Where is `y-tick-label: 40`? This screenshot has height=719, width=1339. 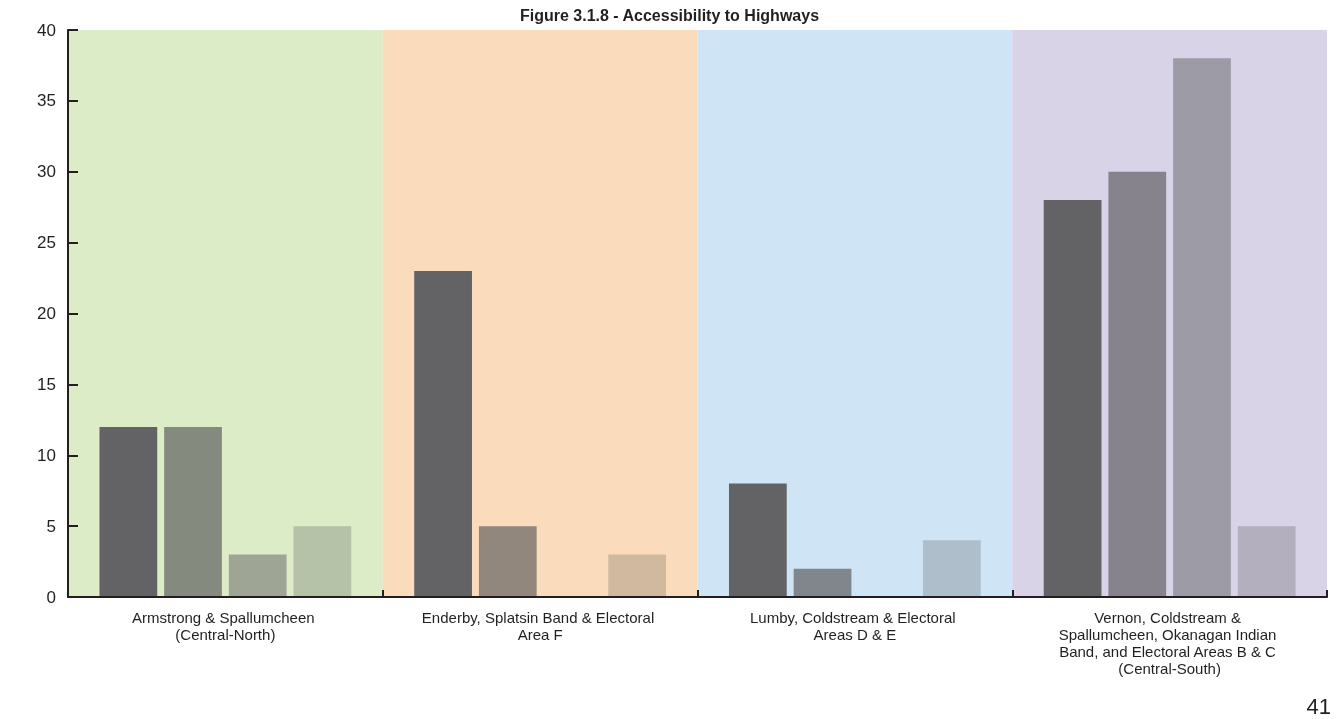
y-tick-label: 40 is located at coordinates (46, 30).